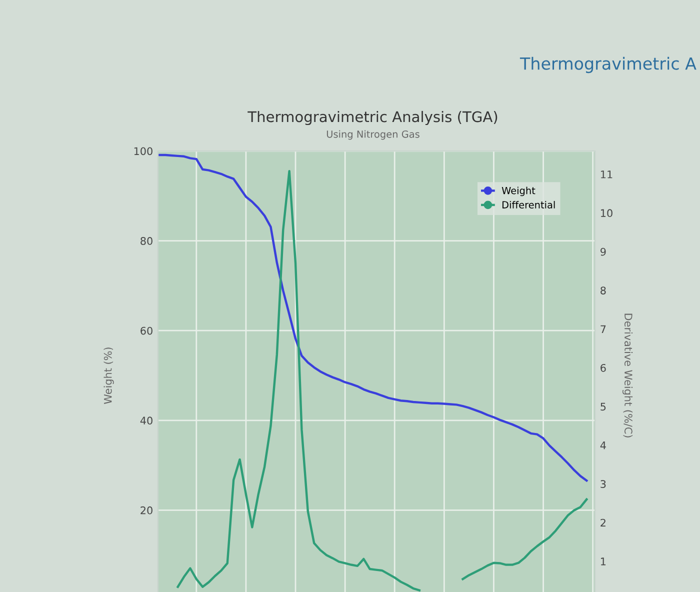 Image resolution: width=700 pixels, height=592 pixels. I want to click on y2-tick-label: 7, so click(603, 329).